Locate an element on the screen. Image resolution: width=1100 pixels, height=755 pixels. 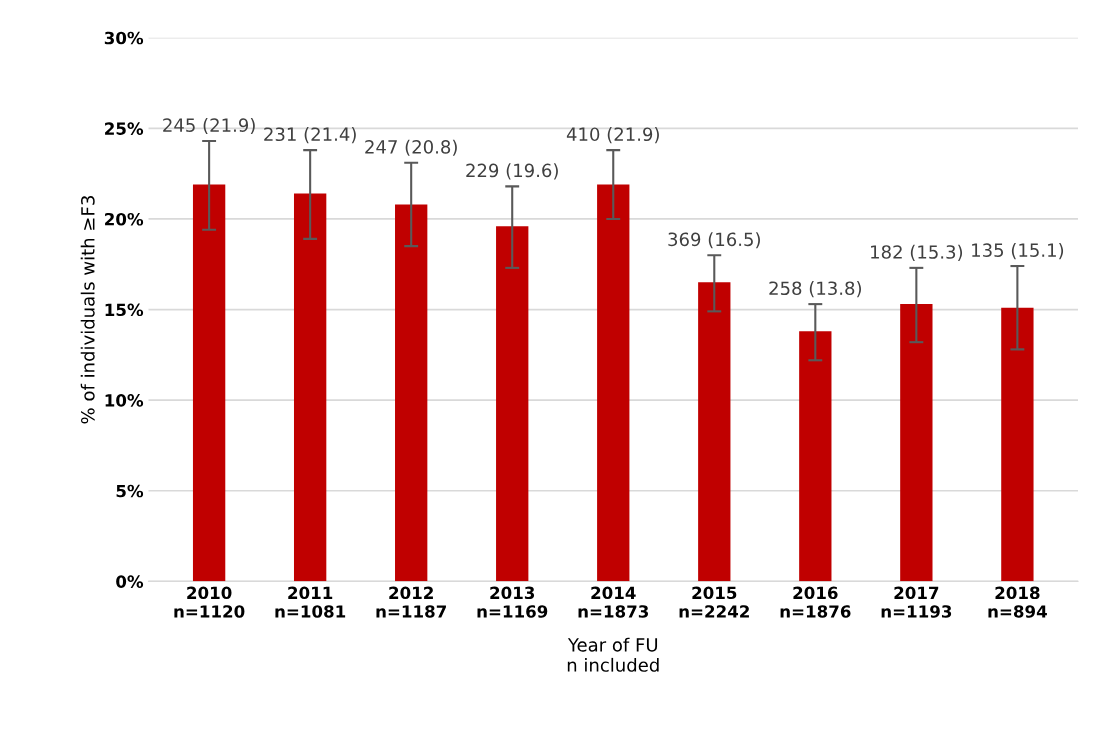
data-label: 369 (16.5) is located at coordinates (714, 240).